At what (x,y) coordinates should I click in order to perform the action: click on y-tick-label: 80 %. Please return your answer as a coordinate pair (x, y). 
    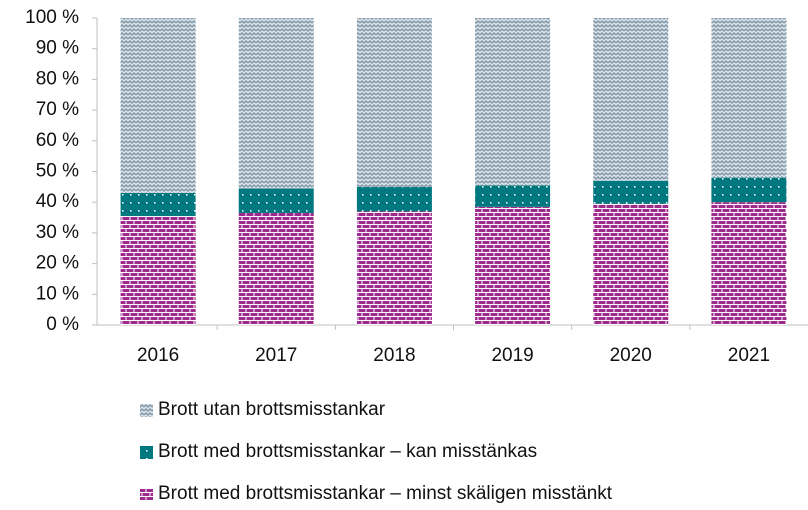
    Looking at the image, I should click on (57, 78).